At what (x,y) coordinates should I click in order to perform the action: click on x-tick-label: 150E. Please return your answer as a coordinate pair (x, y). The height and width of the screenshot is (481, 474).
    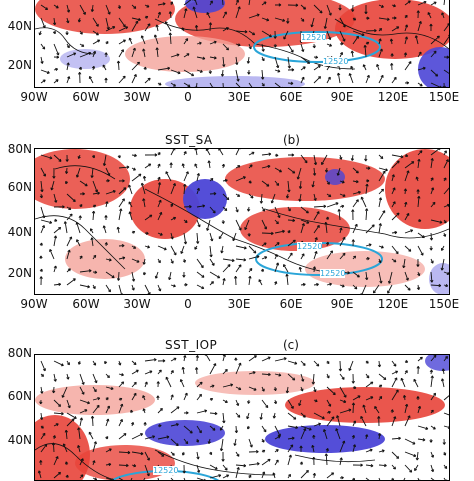
    Looking at the image, I should click on (444, 97).